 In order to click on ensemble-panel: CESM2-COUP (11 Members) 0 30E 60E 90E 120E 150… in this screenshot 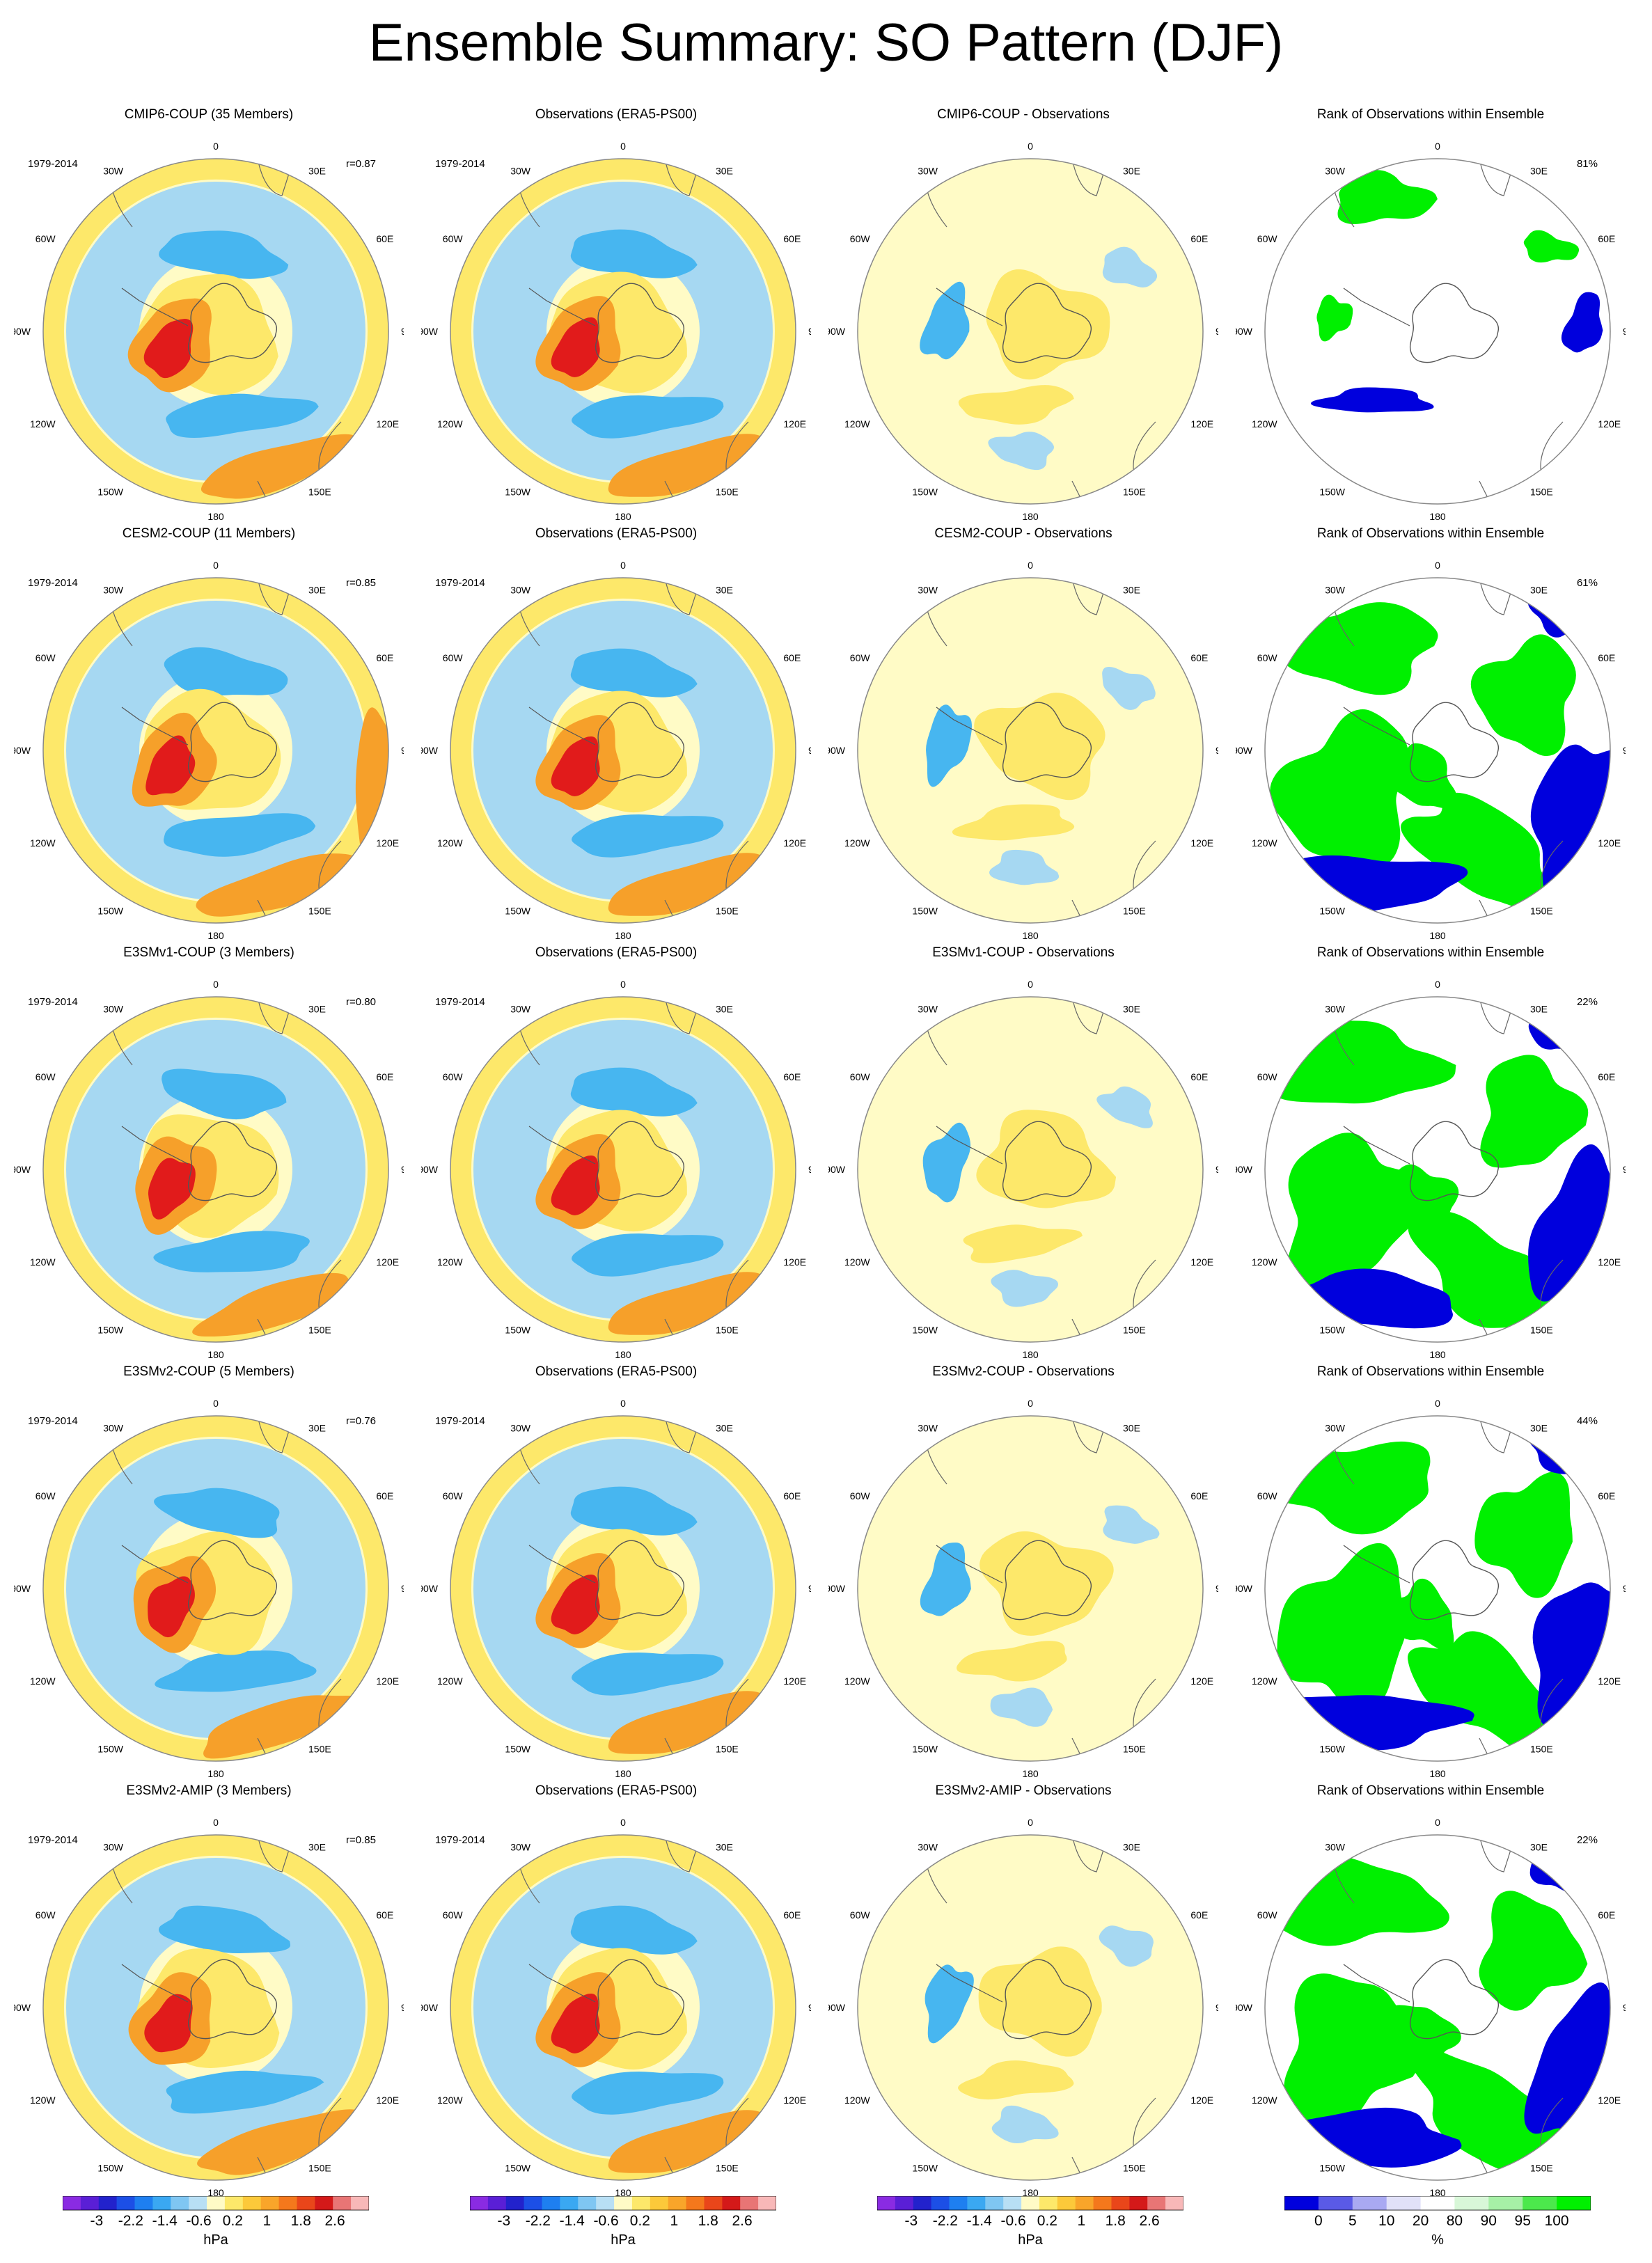, I will do `click(209, 735)`.